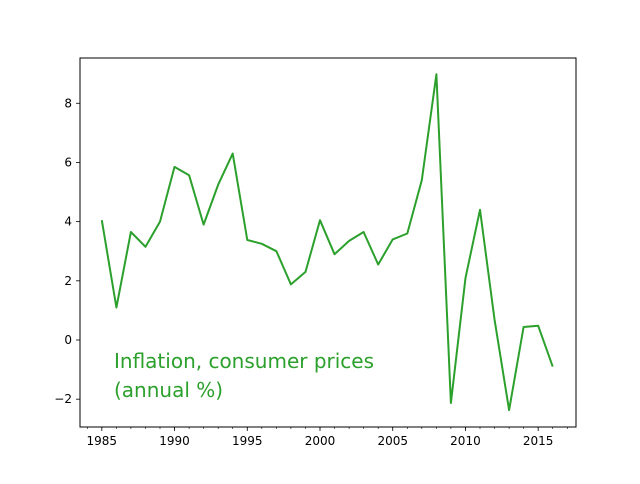  Describe the element at coordinates (244, 361) in the screenshot. I see `annotation-line-1: Inflation, consumer prices` at that location.